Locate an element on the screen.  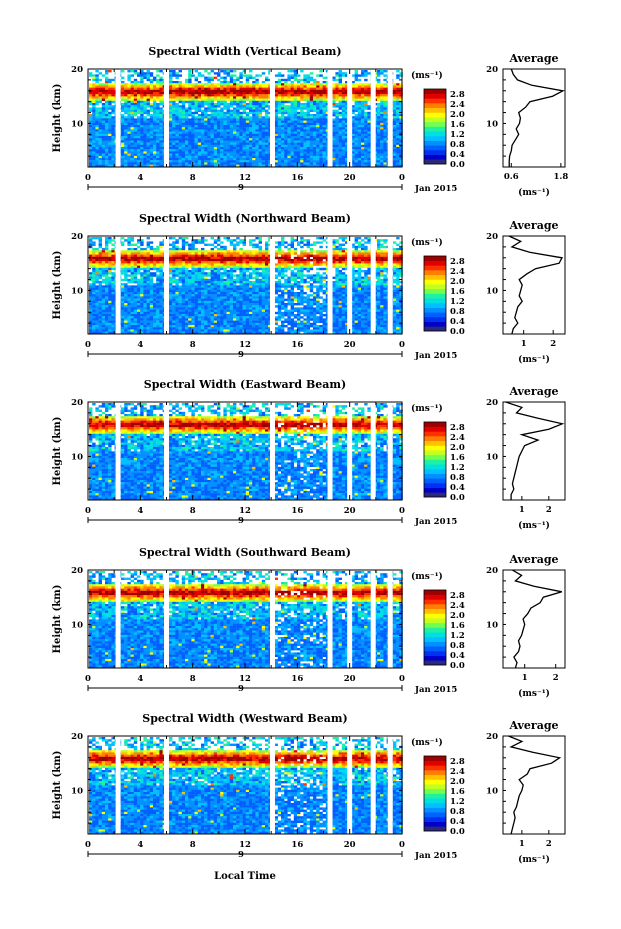
day-label: 9 is located at coordinates (241, 188).